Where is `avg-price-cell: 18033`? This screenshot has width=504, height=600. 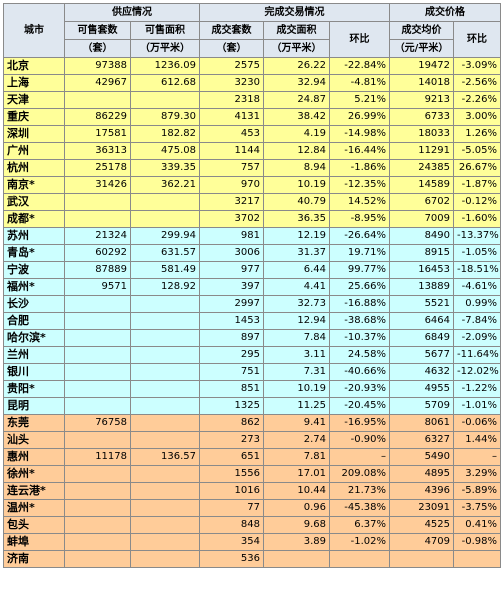 avg-price-cell: 18033 is located at coordinates (422, 134).